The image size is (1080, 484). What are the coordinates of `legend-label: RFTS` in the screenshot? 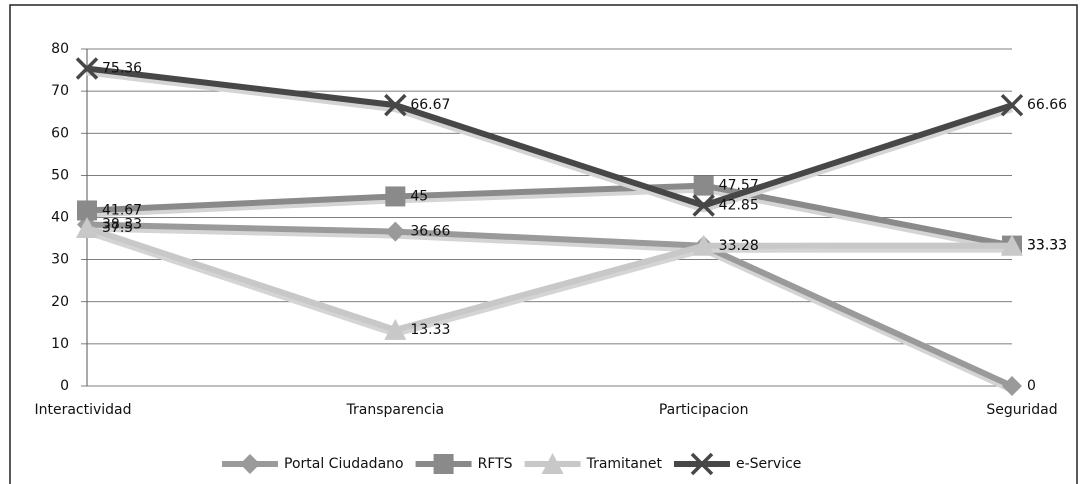 It's located at (495, 464).